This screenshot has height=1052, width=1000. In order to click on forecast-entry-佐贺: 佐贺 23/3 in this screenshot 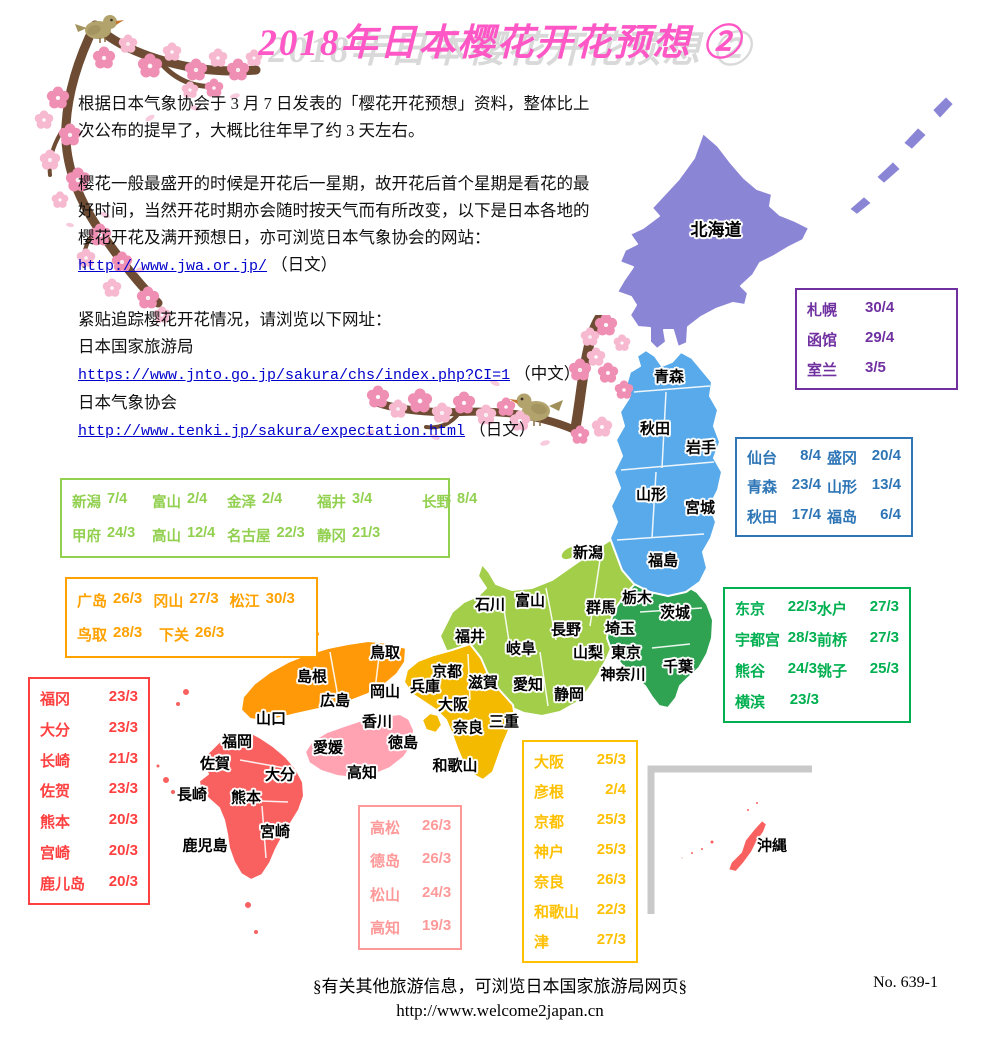, I will do `click(89, 790)`.